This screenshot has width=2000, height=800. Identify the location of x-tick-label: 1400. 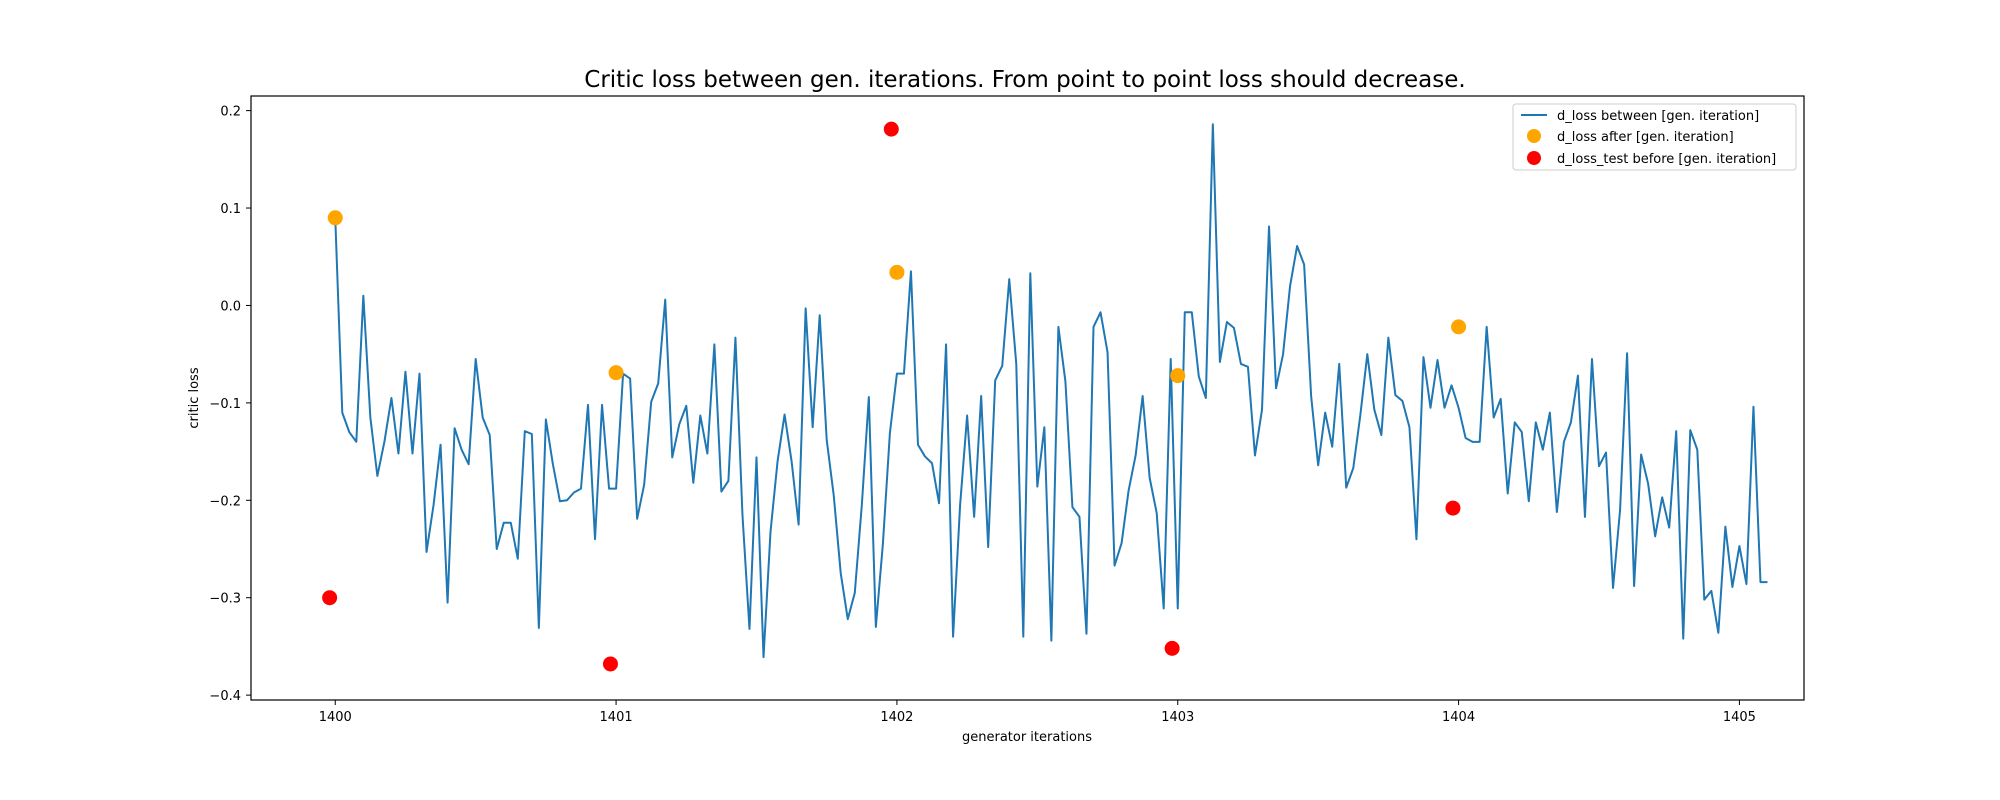
(335, 717).